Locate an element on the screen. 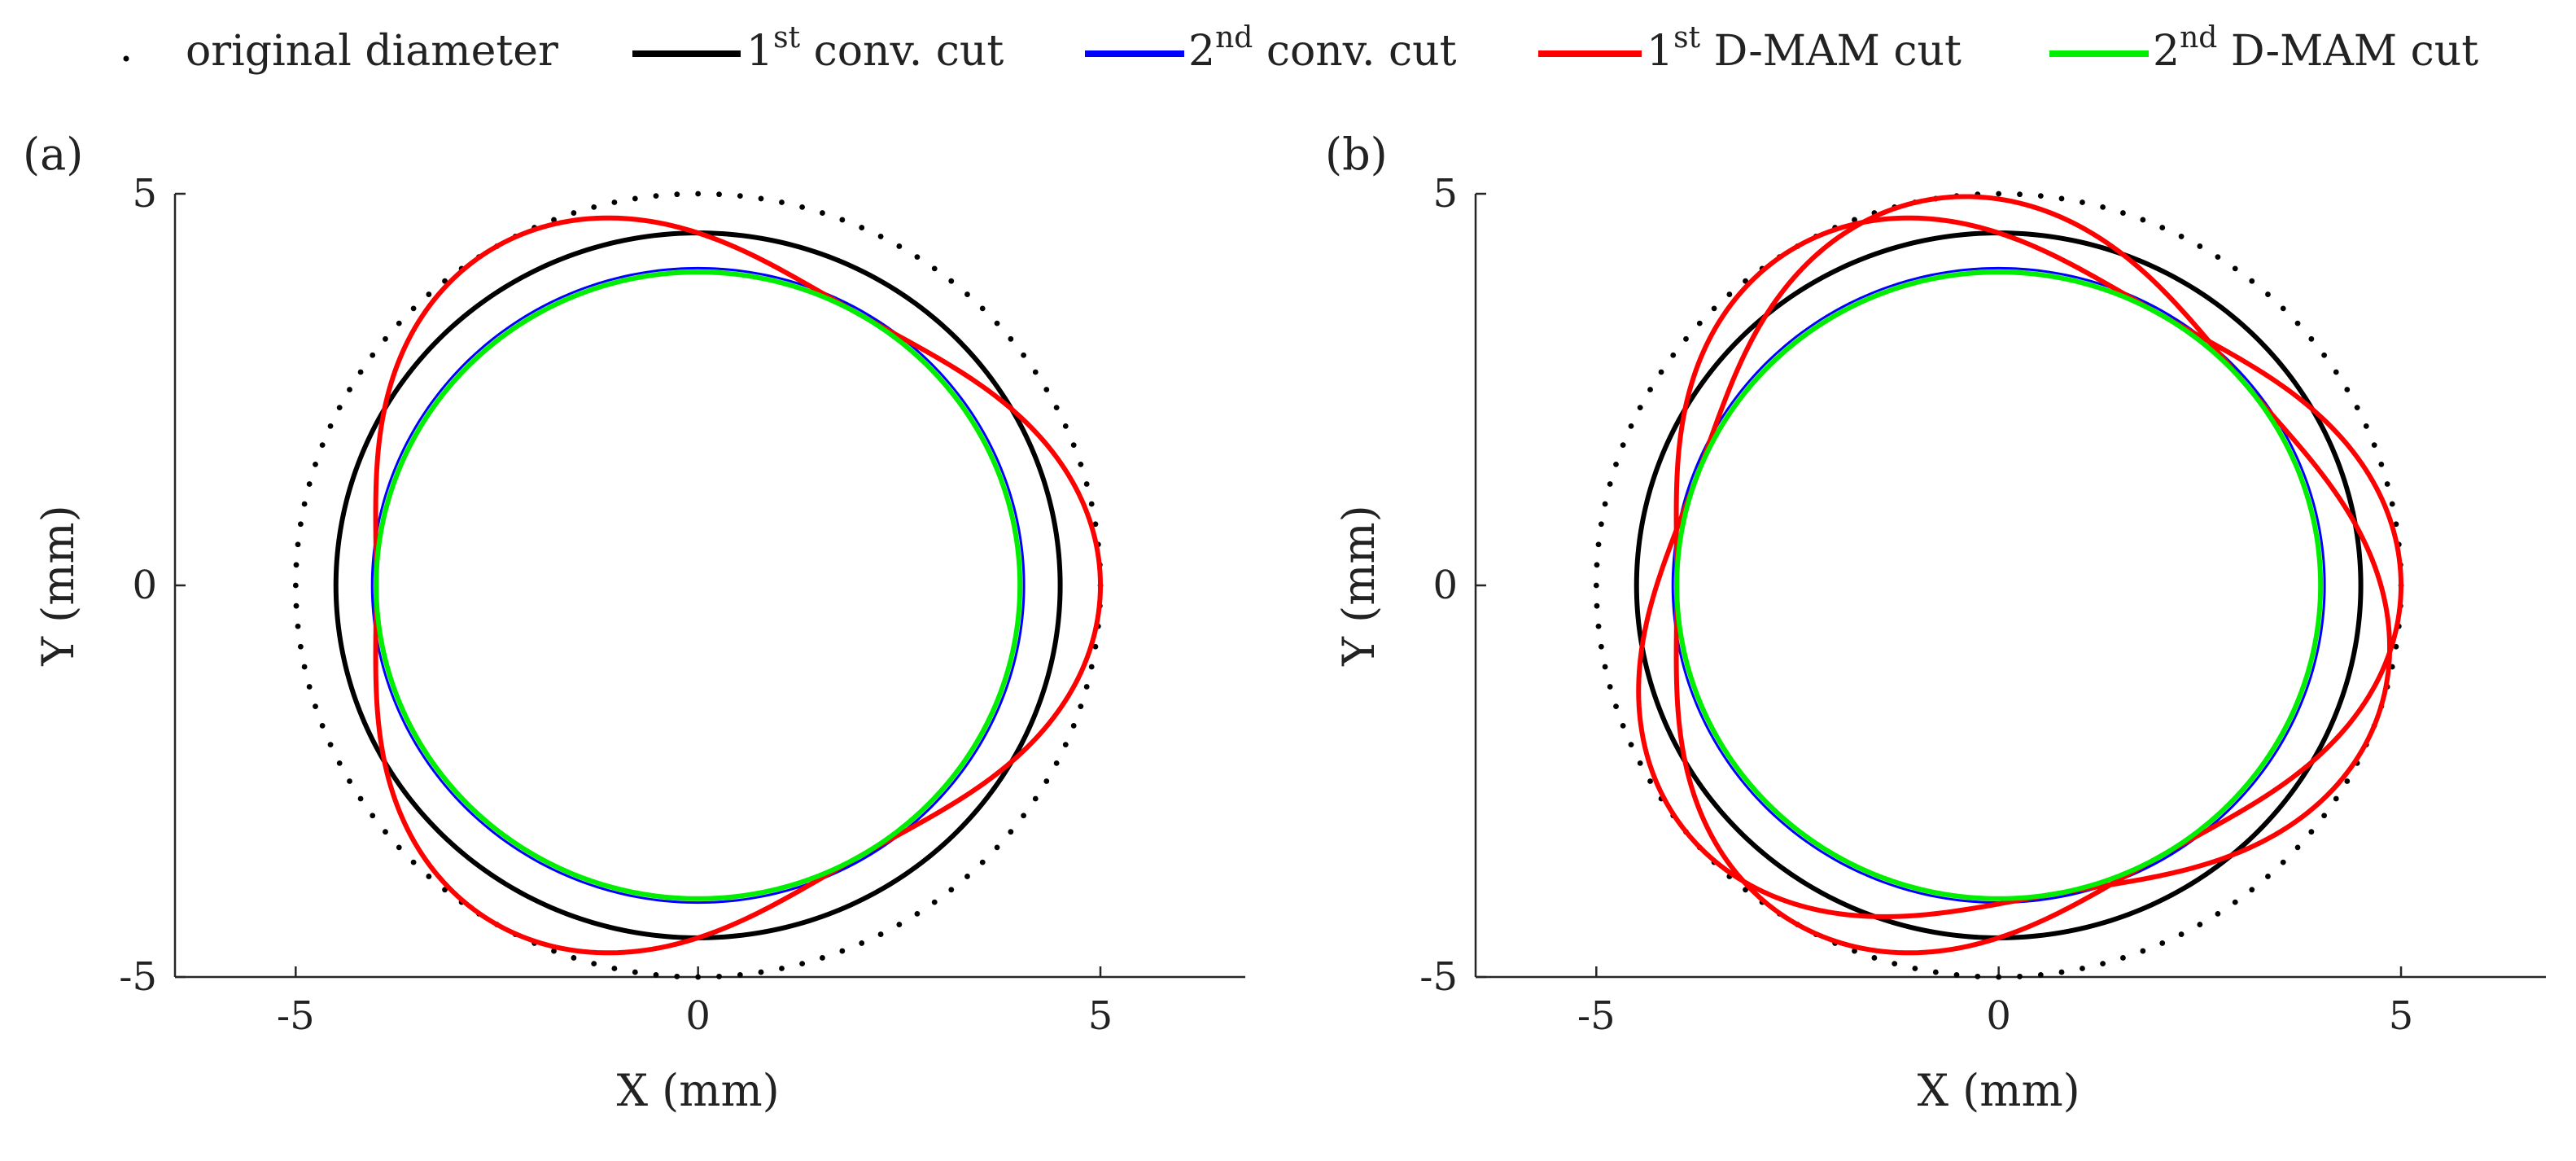  panel-label: (a) is located at coordinates (53, 154).